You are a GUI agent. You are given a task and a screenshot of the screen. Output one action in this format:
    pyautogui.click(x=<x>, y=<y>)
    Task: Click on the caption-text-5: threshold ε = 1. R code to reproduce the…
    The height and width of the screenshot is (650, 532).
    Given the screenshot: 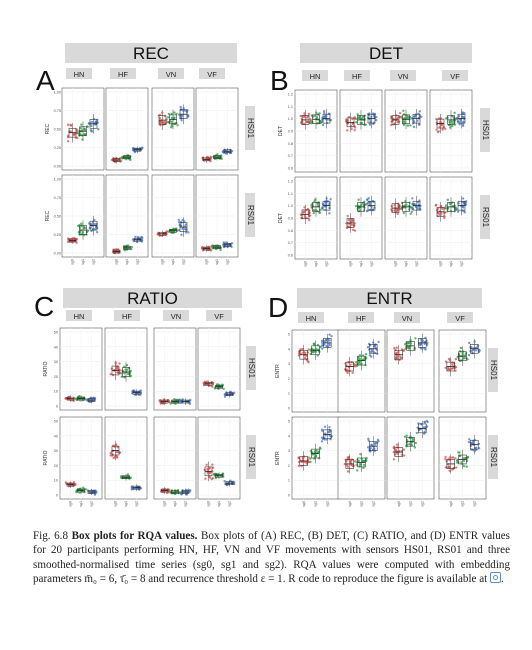 What is the action you would take?
    pyautogui.click(x=352, y=579)
    